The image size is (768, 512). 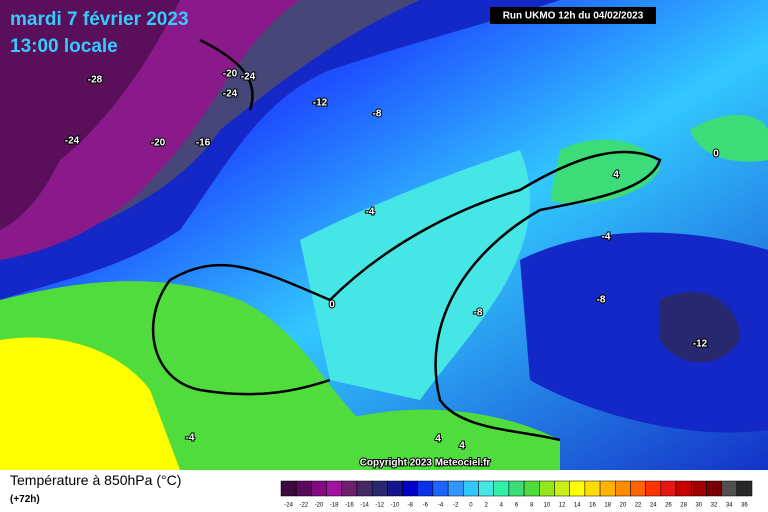 I want to click on isotherm-label: -28, so click(x=95, y=80).